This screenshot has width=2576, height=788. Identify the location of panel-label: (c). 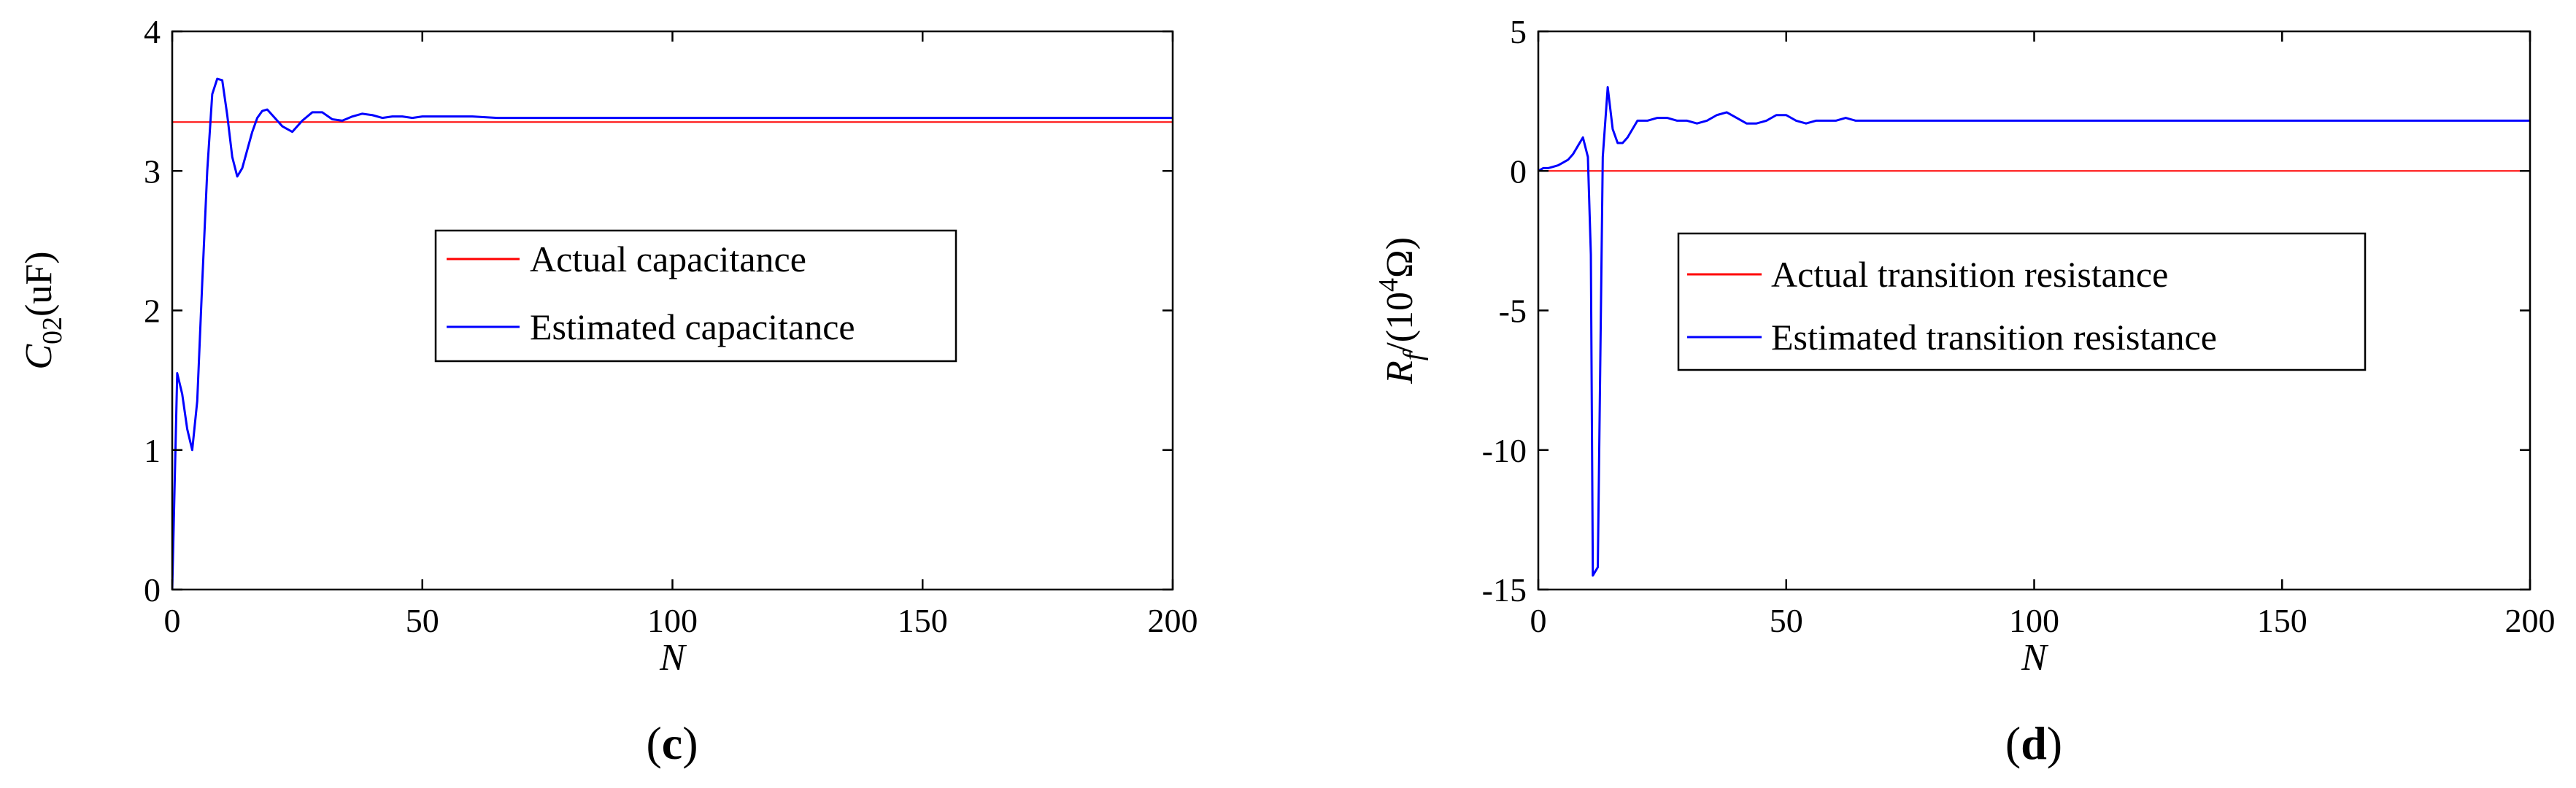
(672, 743).